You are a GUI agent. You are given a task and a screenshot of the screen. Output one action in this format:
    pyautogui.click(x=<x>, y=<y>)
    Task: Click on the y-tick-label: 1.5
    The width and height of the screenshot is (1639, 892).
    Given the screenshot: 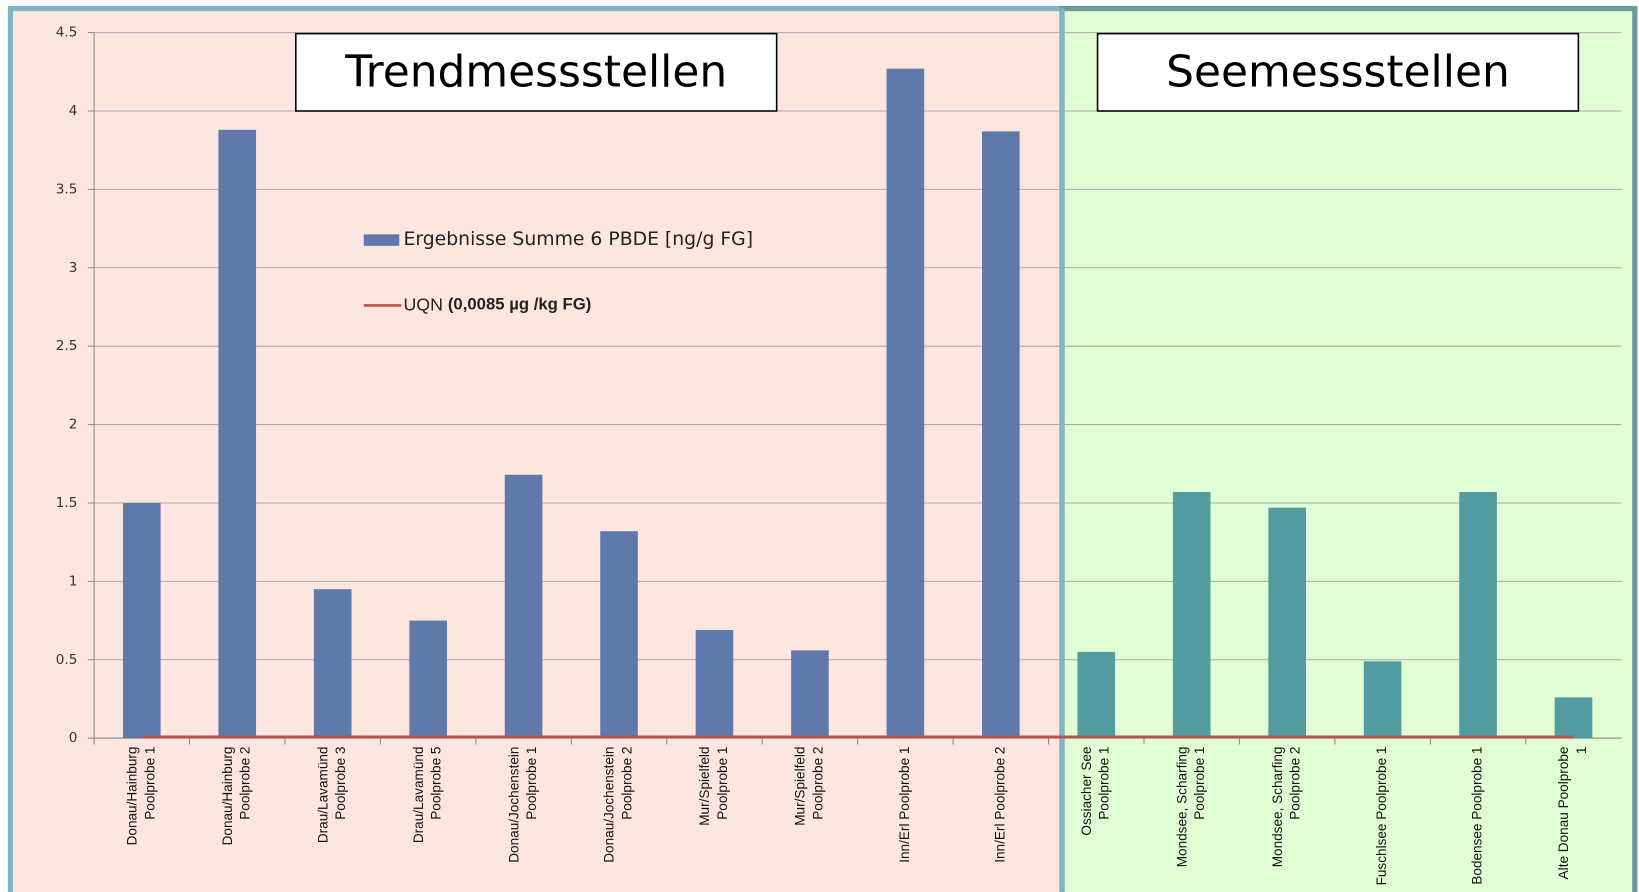 What is the action you would take?
    pyautogui.click(x=67, y=503)
    